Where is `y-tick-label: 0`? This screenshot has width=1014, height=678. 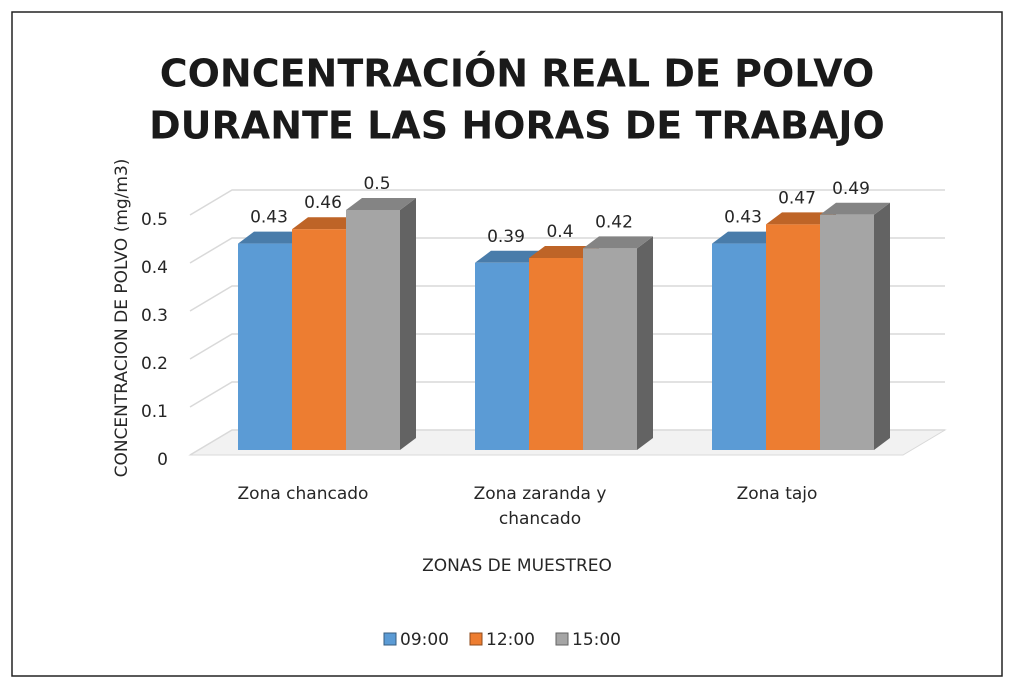
y-tick-label: 0 is located at coordinates (162, 460).